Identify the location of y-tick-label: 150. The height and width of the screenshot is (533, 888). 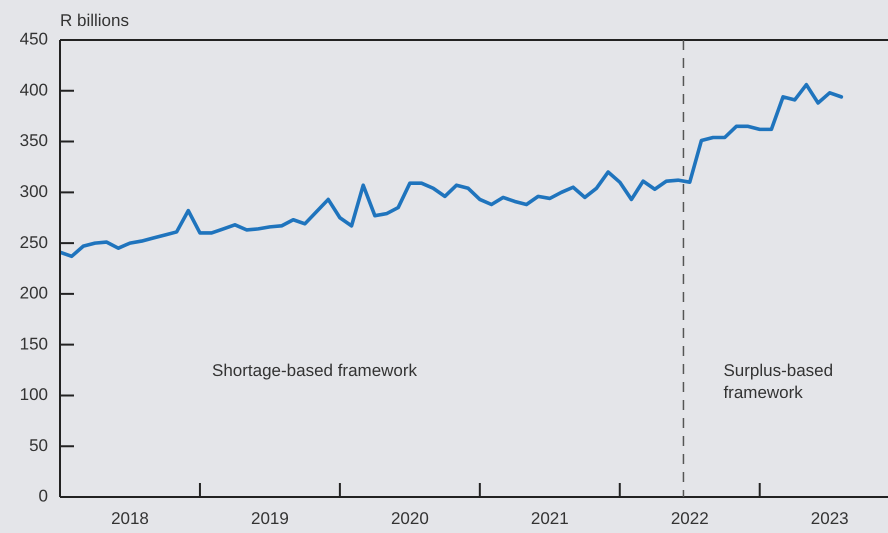
(34, 344).